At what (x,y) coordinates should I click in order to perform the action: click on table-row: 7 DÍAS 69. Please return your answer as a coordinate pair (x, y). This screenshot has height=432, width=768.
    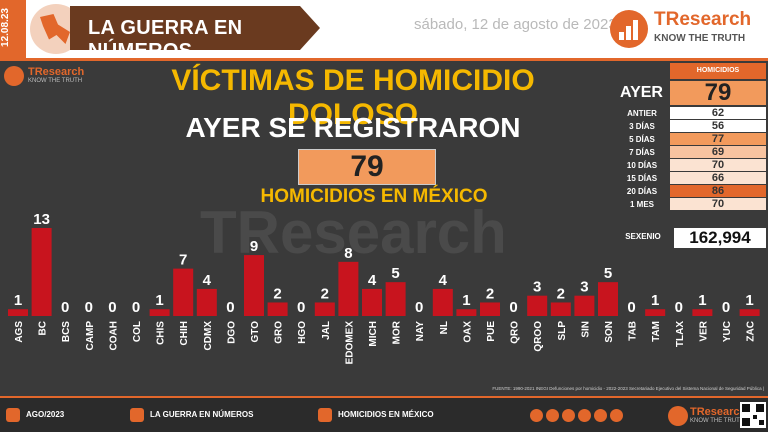
    Looking at the image, I should click on (690, 152).